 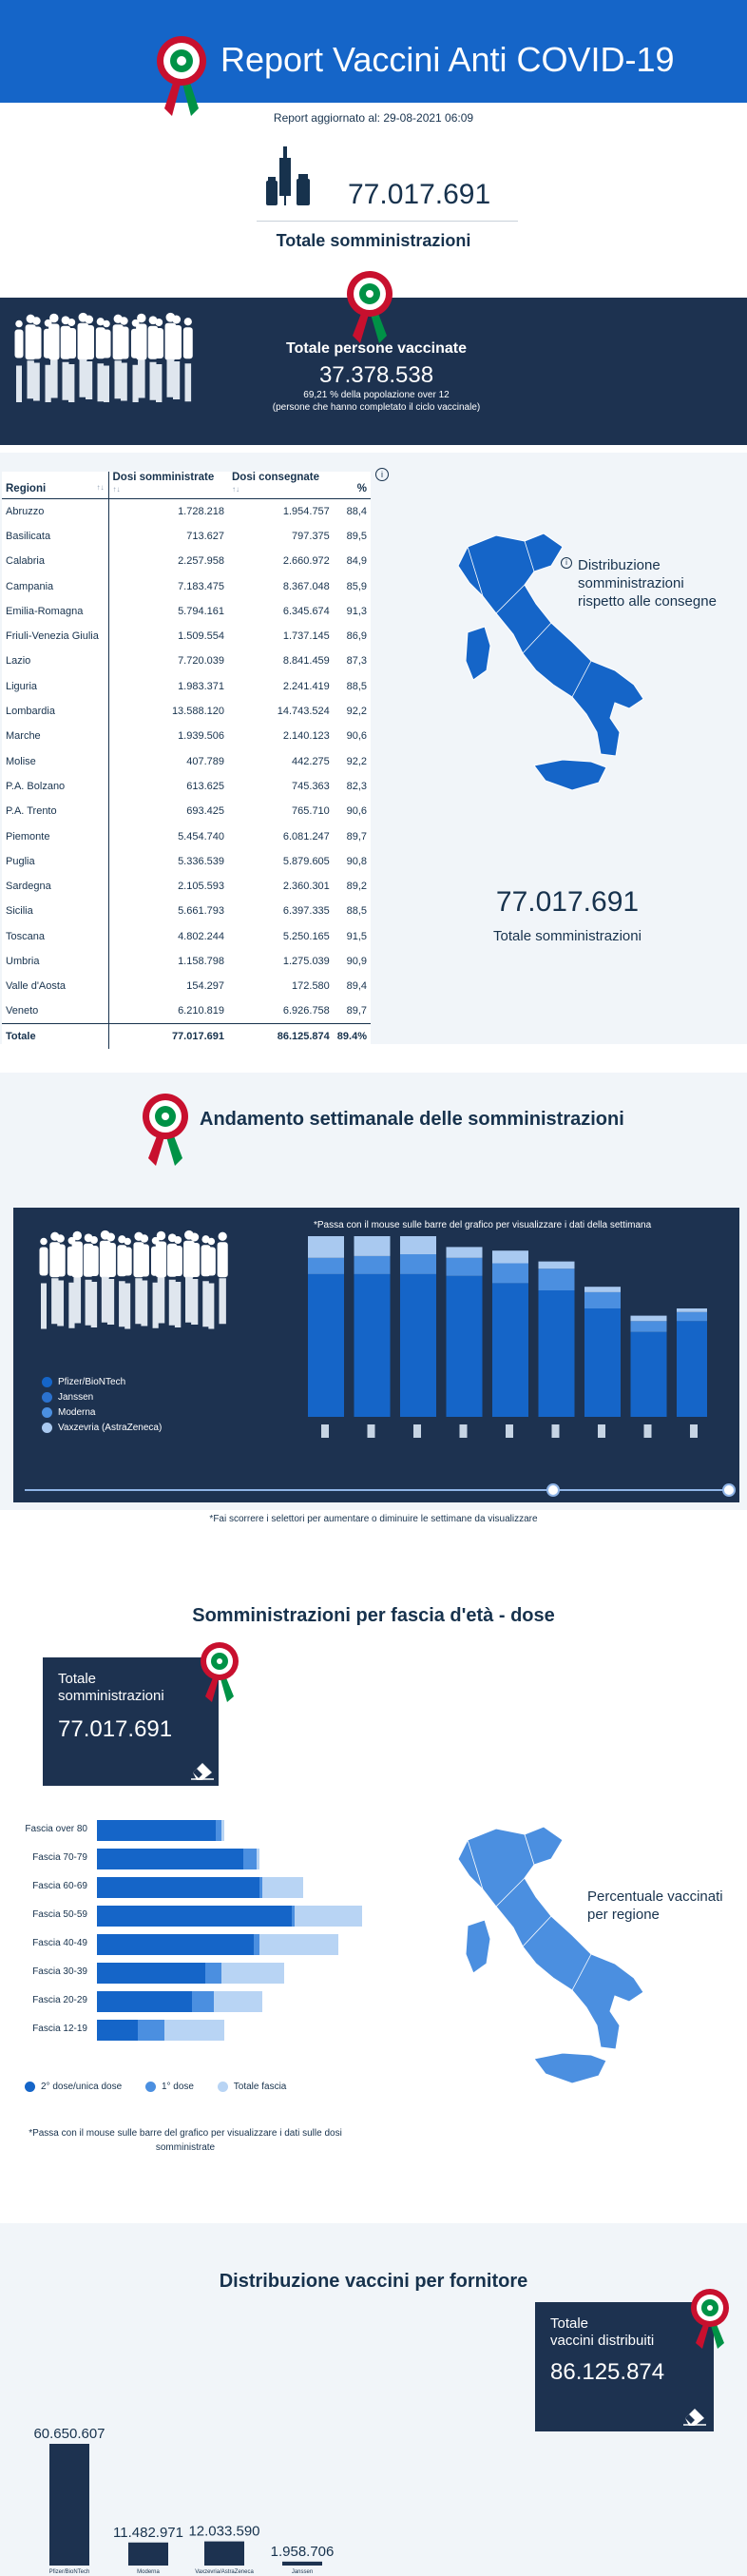 What do you see at coordinates (186, 861) in the screenshot?
I see `table-row: Puglia 5.336.539 5.879.605 90,8` at bounding box center [186, 861].